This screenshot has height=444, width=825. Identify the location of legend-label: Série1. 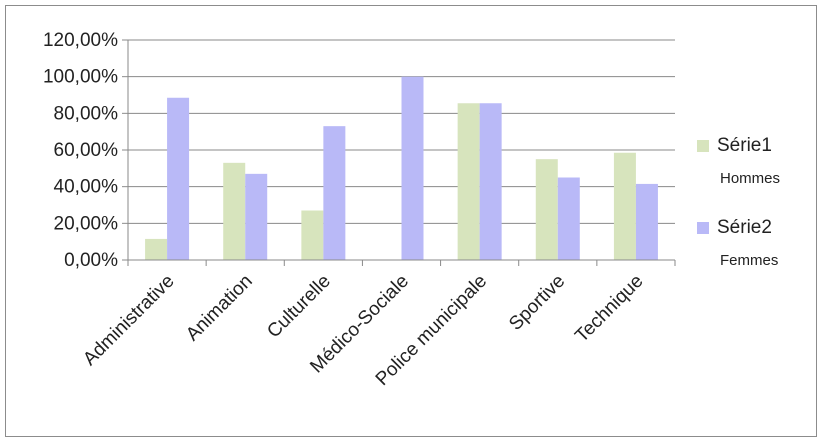
(744, 145).